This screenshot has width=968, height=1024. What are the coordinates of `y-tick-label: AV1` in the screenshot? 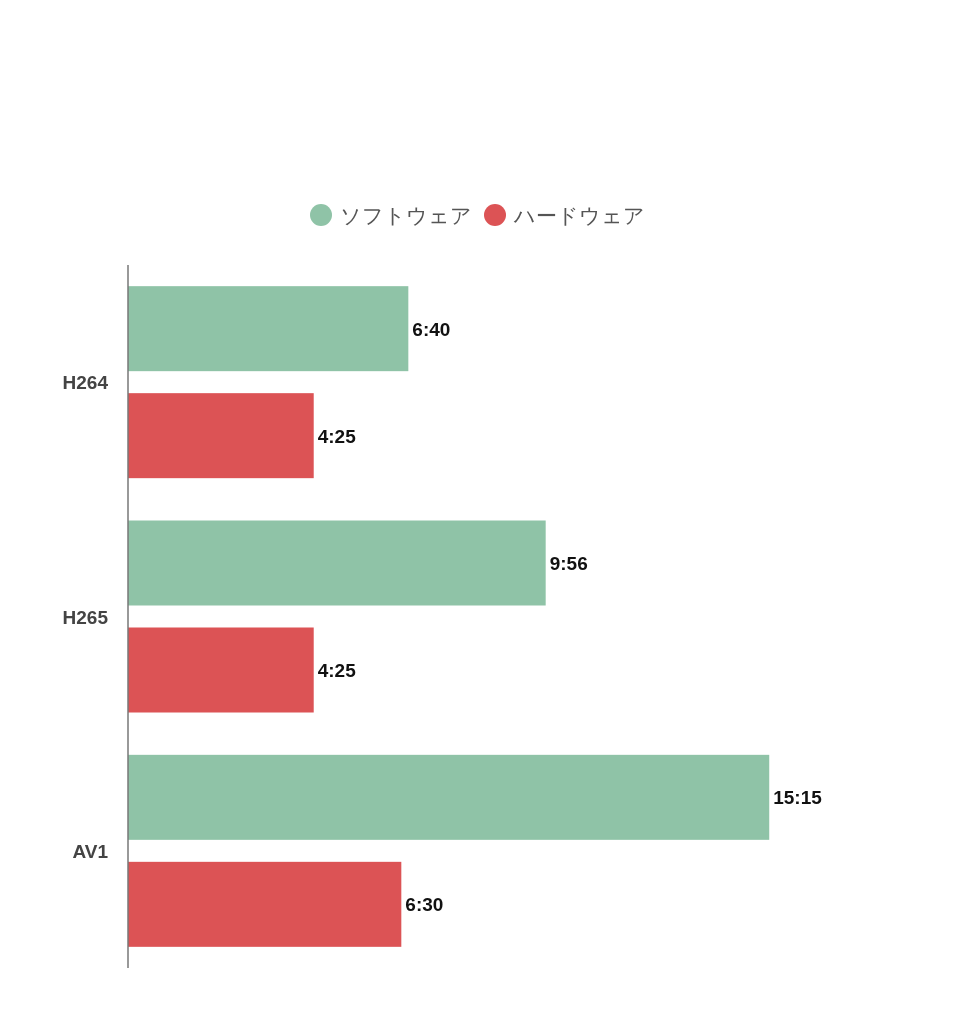 It's located at (90, 851).